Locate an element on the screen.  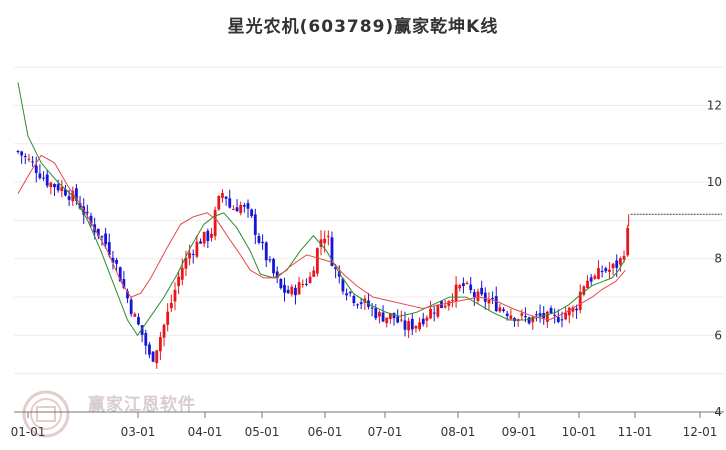
x-tick-label: 07-01 is located at coordinates (385, 432).